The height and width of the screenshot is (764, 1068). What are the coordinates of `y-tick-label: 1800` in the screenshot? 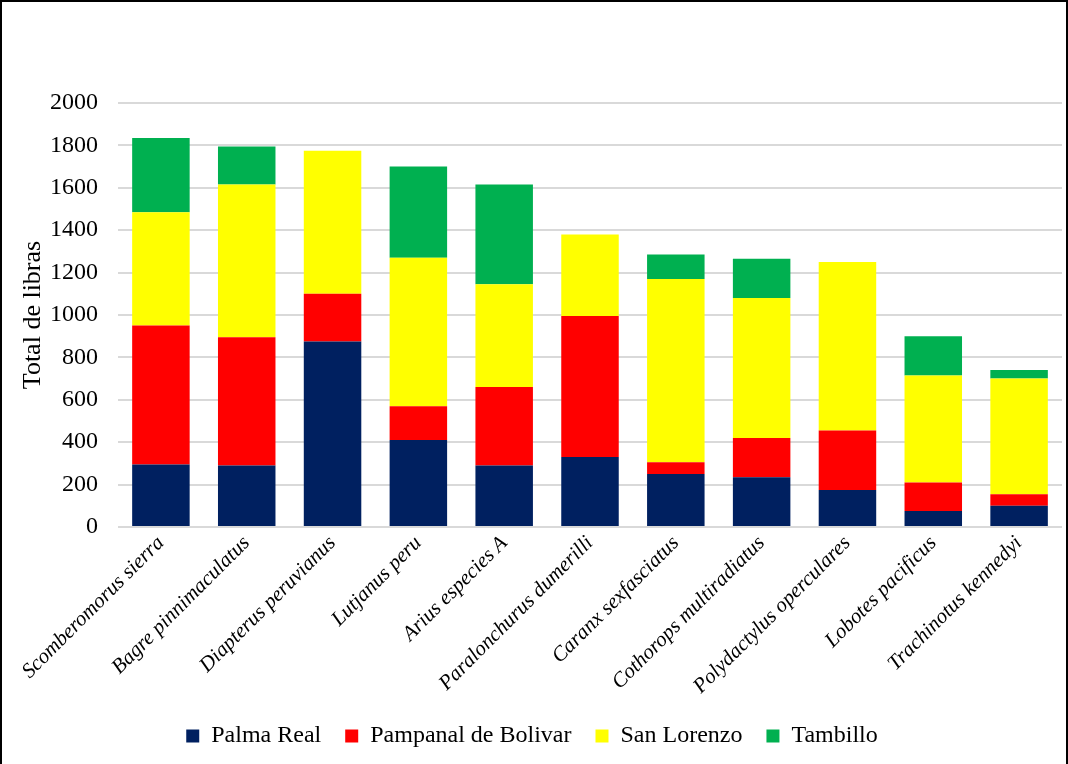 It's located at (74, 143).